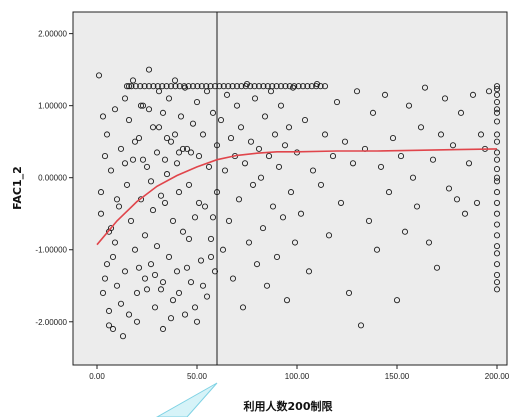 The height and width of the screenshot is (417, 513). I want to click on y-axis-ticks: 2.00000 1.00000 0.00000 -1.00000 -2.00000, so click(54, 178).